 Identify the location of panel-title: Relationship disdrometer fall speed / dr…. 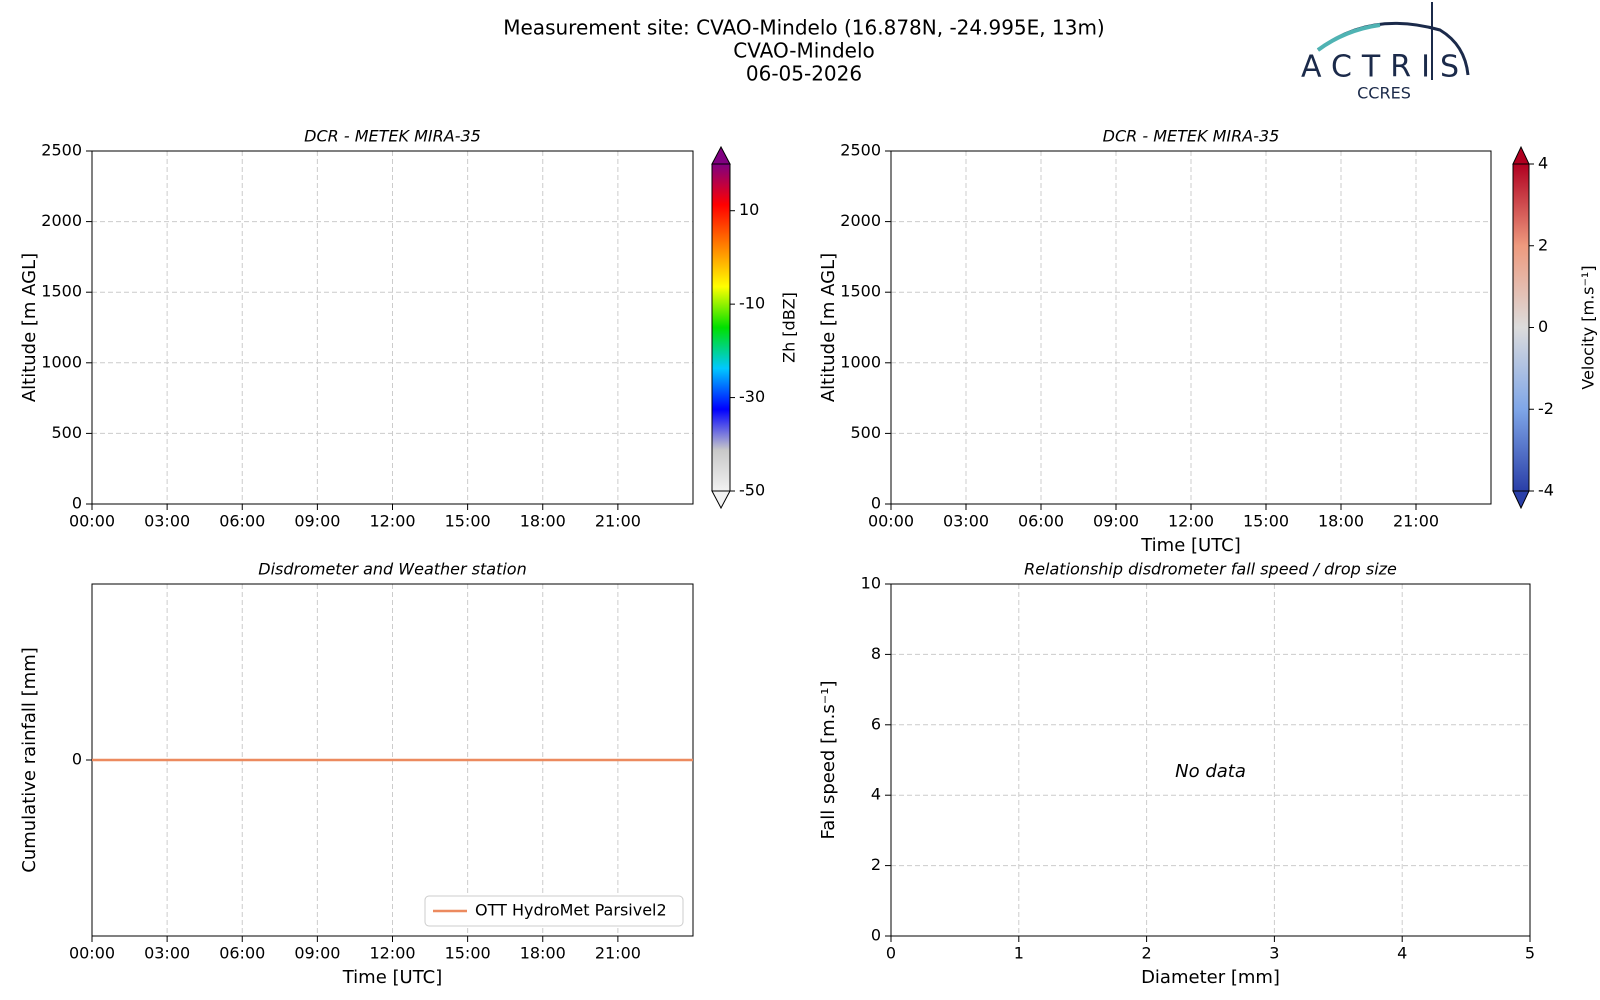
(1210, 569).